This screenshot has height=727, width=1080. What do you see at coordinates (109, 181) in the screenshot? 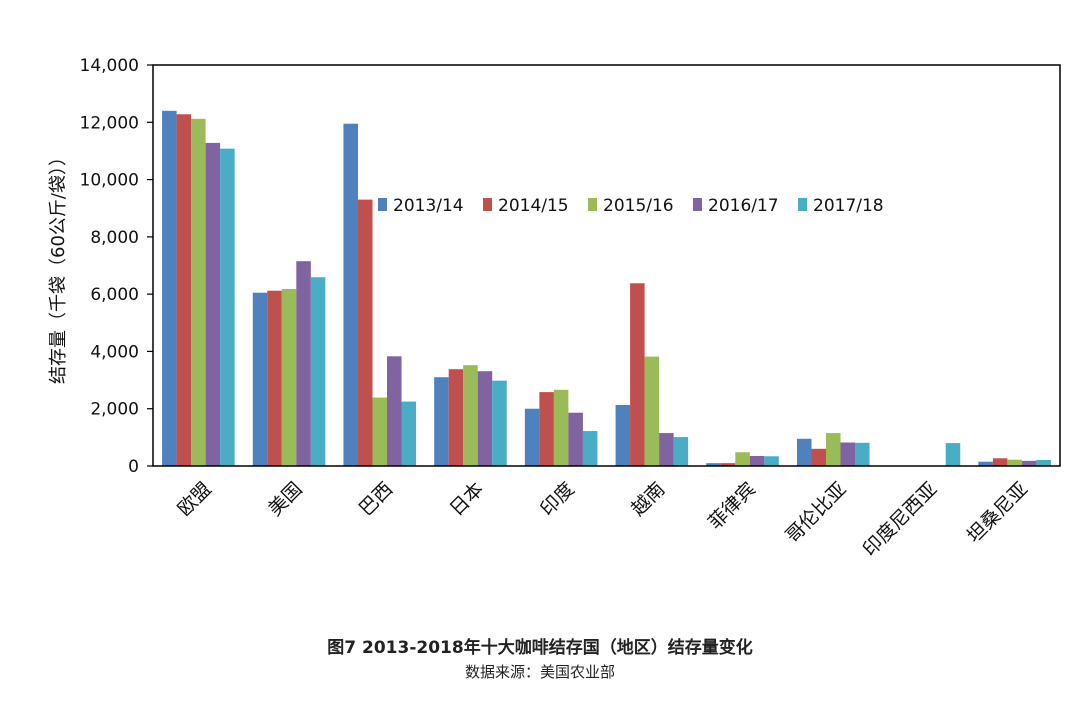
I see `y-tick-label: 10,000` at bounding box center [109, 181].